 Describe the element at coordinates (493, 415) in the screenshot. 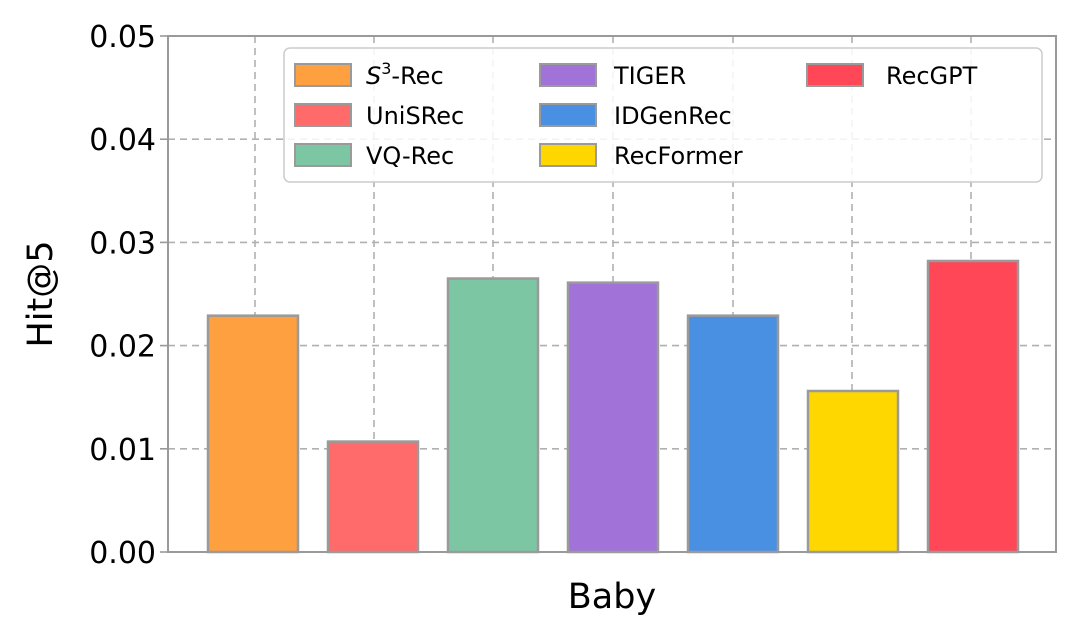

I see `bar-vq-rec` at that location.